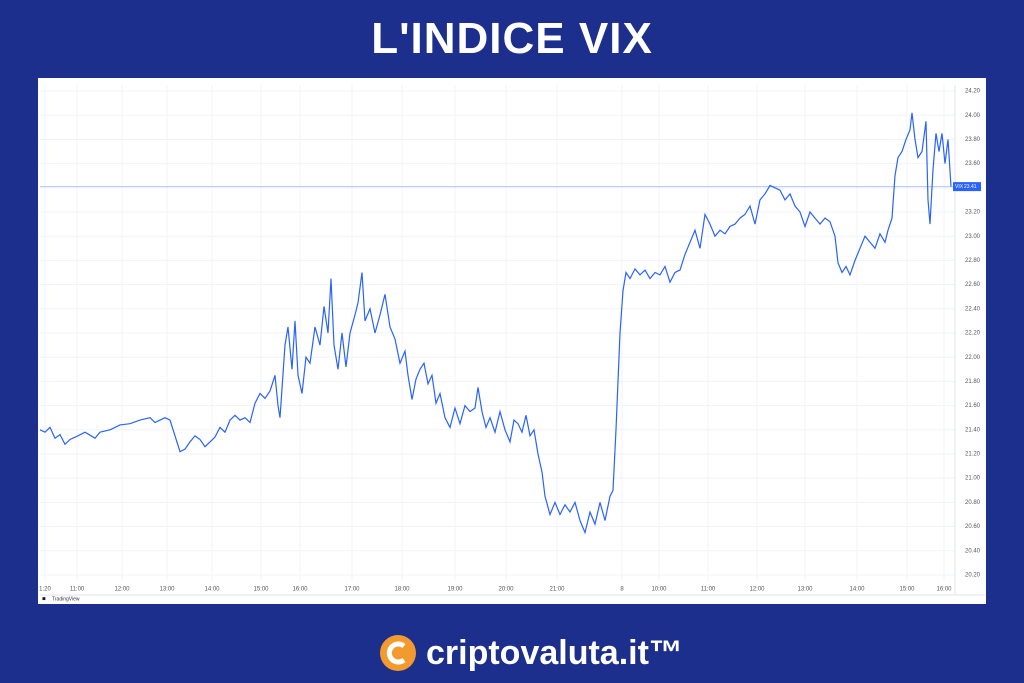  I want to click on y-tick-label: 21.00, so click(973, 479).